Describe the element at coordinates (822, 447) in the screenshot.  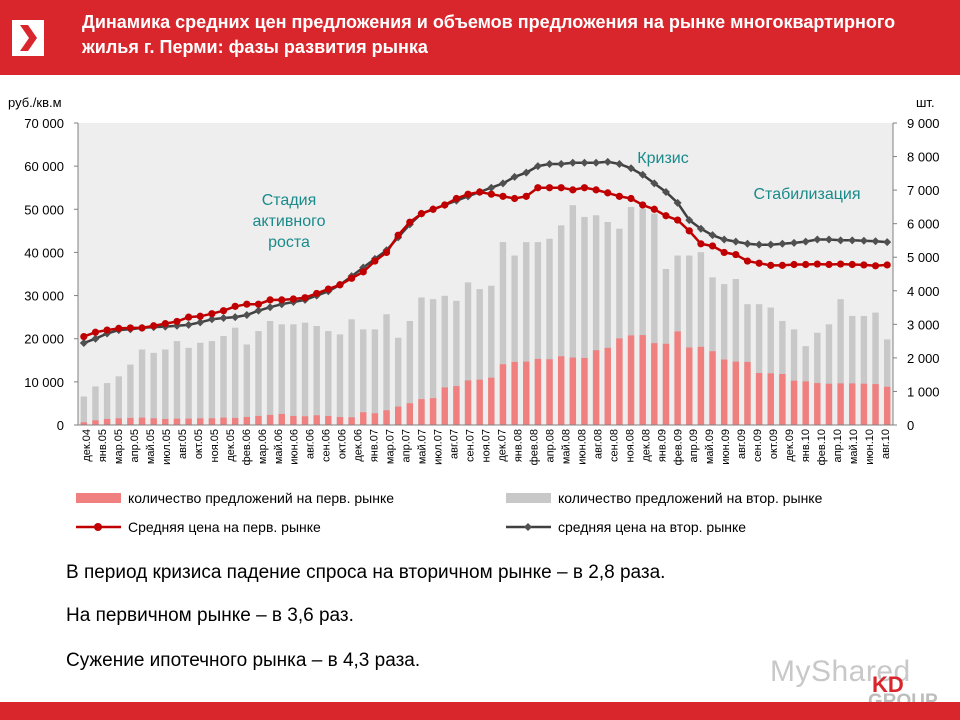
I see `x-tick-label: фев.10` at that location.